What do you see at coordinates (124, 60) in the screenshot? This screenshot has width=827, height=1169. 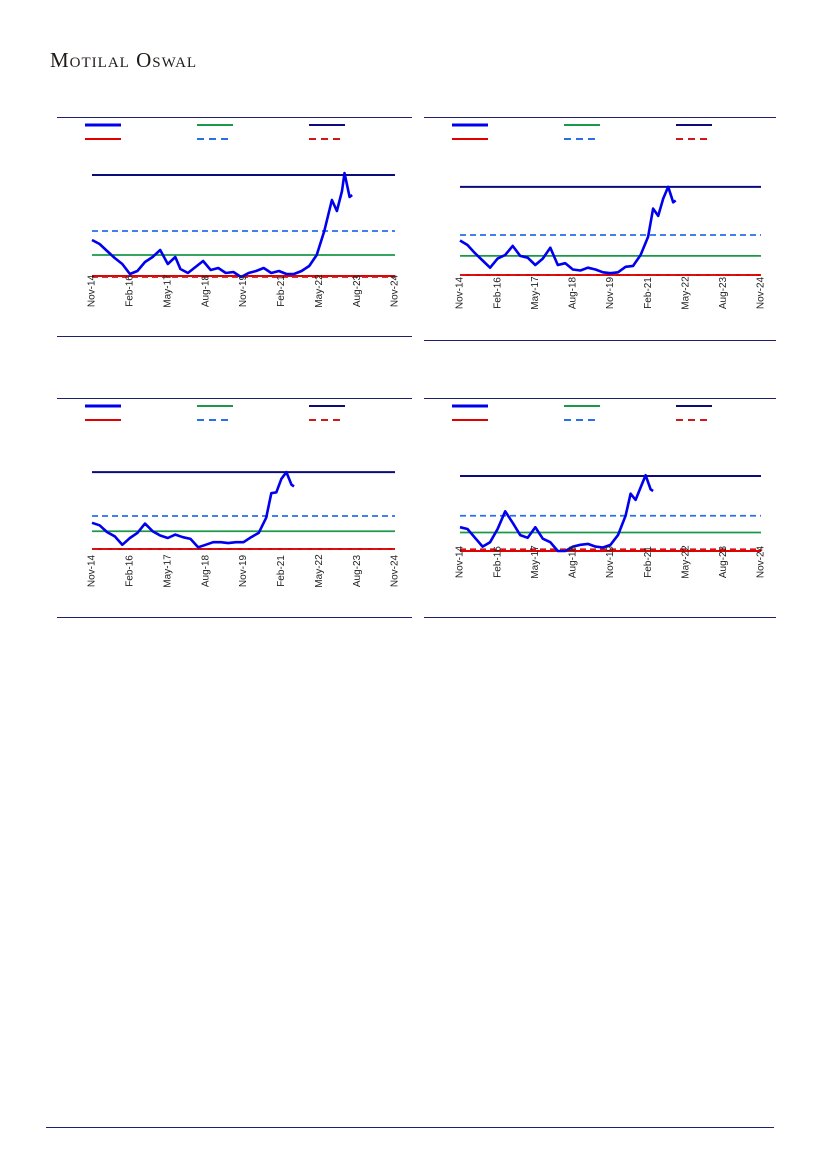 I see `brand-logo: Motilal Oswal` at bounding box center [124, 60].